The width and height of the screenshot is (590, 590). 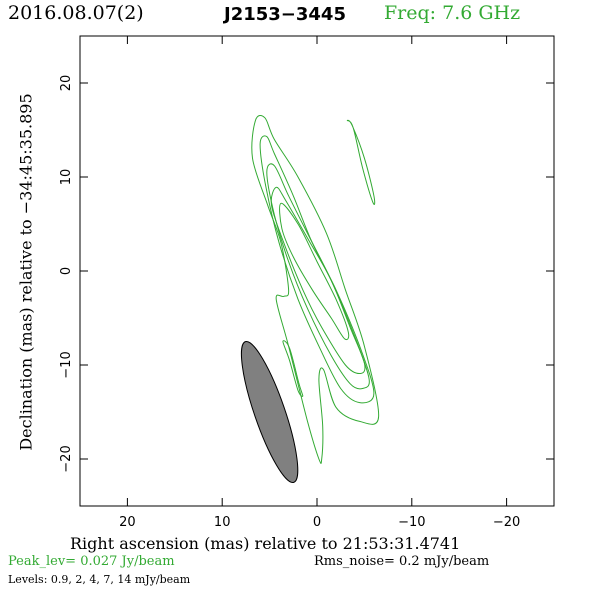 I want to click on contour-0.9-mjy-2, so click(x=293, y=368).